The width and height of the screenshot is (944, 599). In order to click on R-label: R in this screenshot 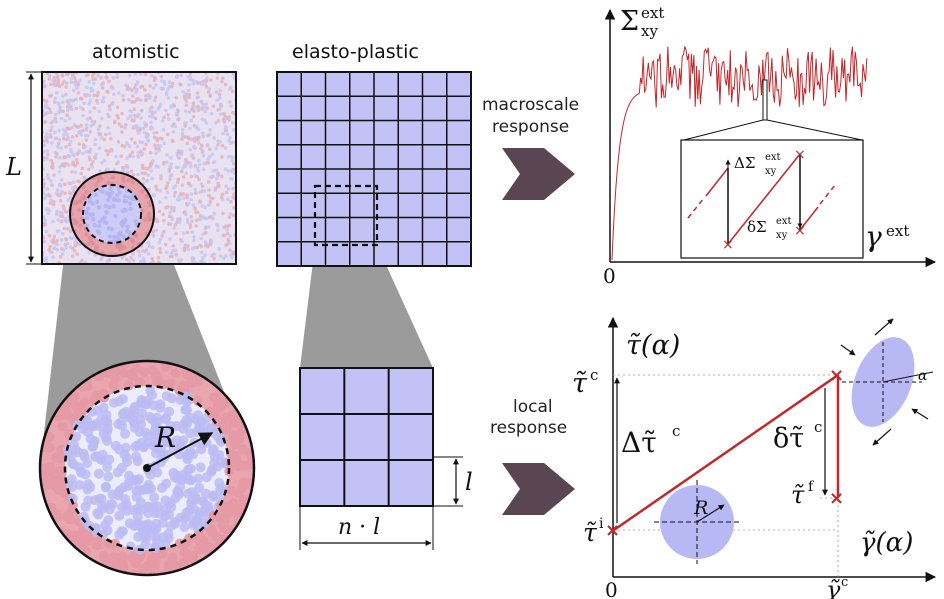, I will do `click(165, 437)`.